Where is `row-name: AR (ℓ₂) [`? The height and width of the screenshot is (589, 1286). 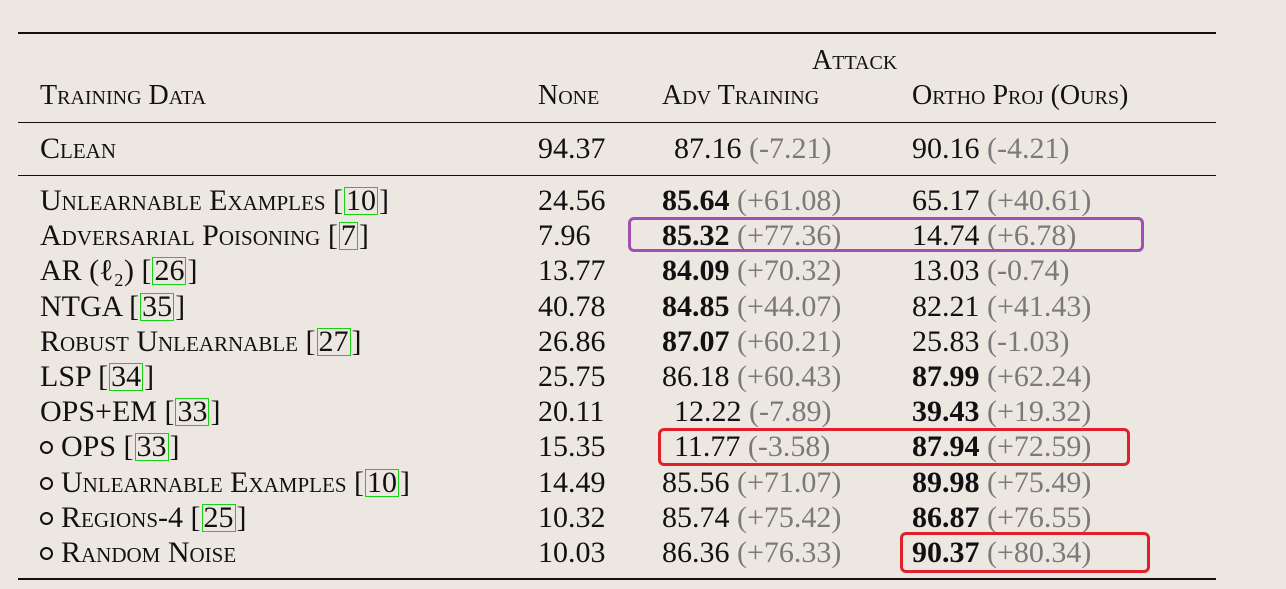
row-name: AR (ℓ₂) [ is located at coordinates (96, 270).